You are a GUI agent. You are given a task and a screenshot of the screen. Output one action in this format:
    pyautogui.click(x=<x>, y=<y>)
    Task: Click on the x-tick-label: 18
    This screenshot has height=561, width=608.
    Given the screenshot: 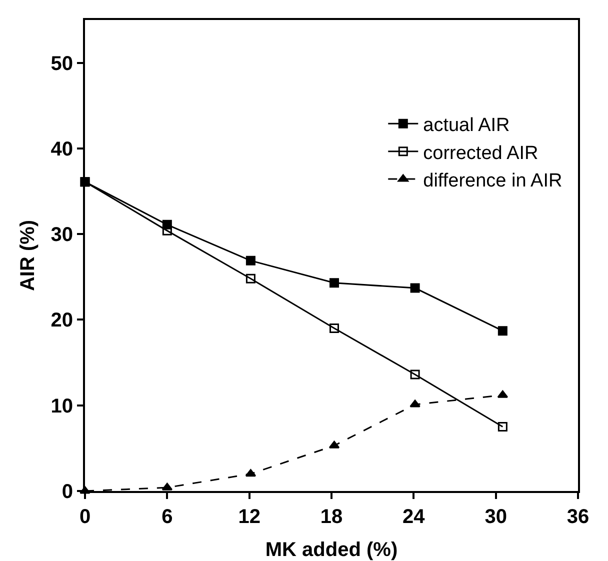 What is the action you would take?
    pyautogui.click(x=331, y=517)
    